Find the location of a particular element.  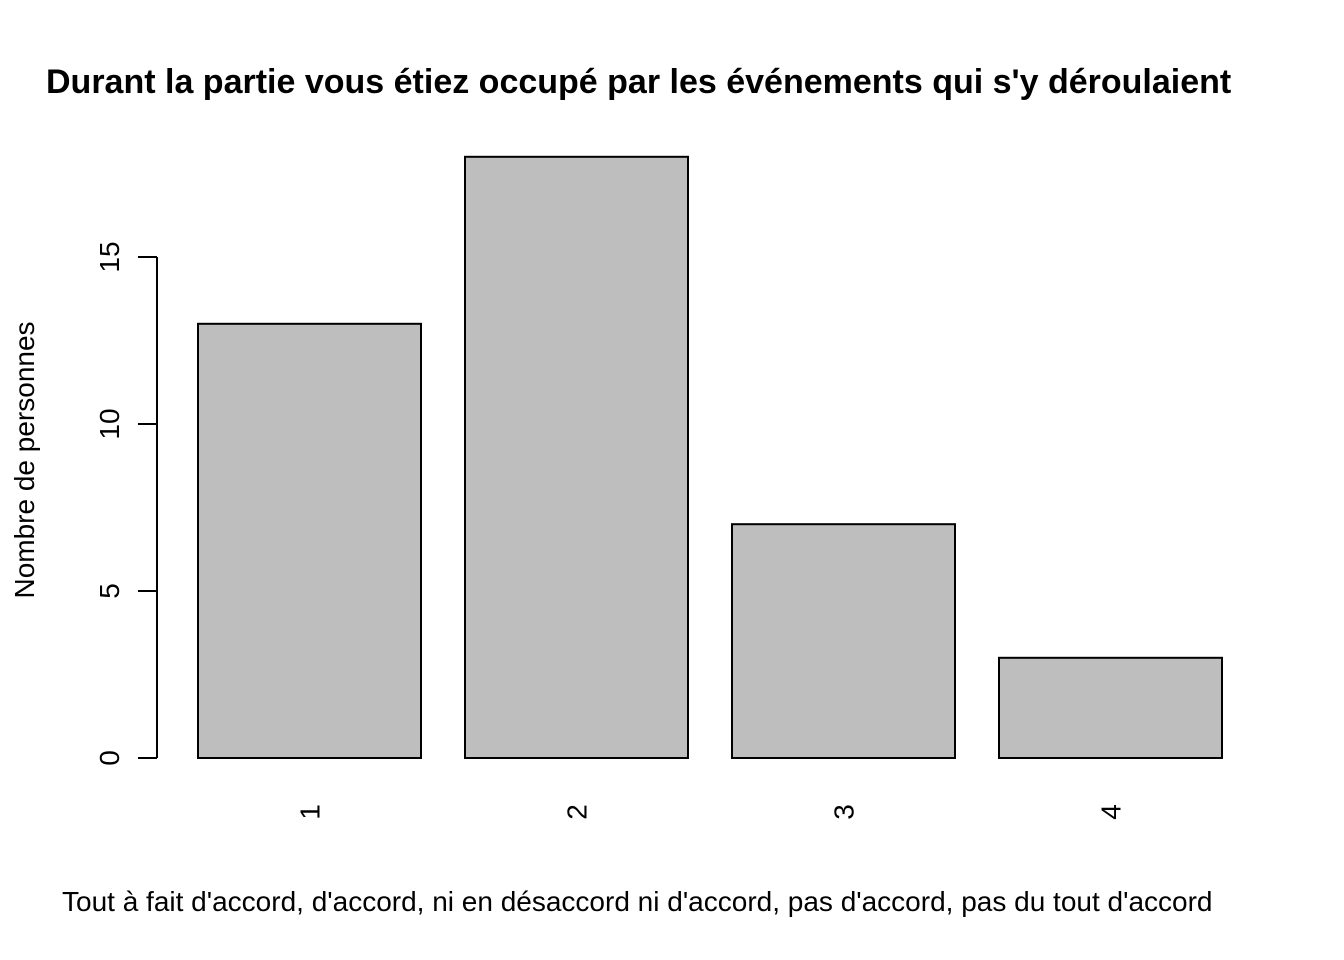

y-tick-label-15: 15 is located at coordinates (109, 256).